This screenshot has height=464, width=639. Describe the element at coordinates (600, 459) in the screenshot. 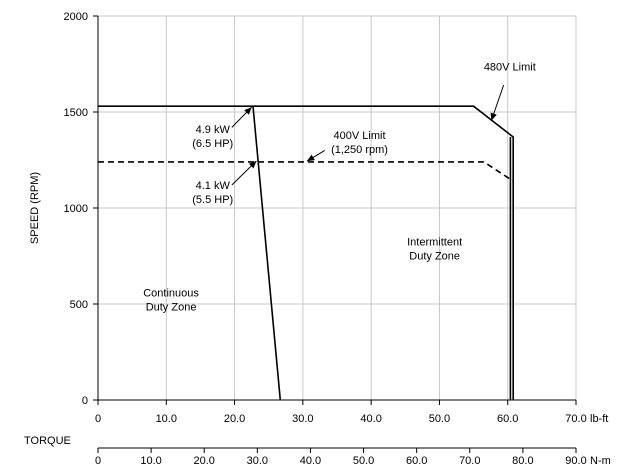

I see `x-axis-unit-nm: N-m` at that location.